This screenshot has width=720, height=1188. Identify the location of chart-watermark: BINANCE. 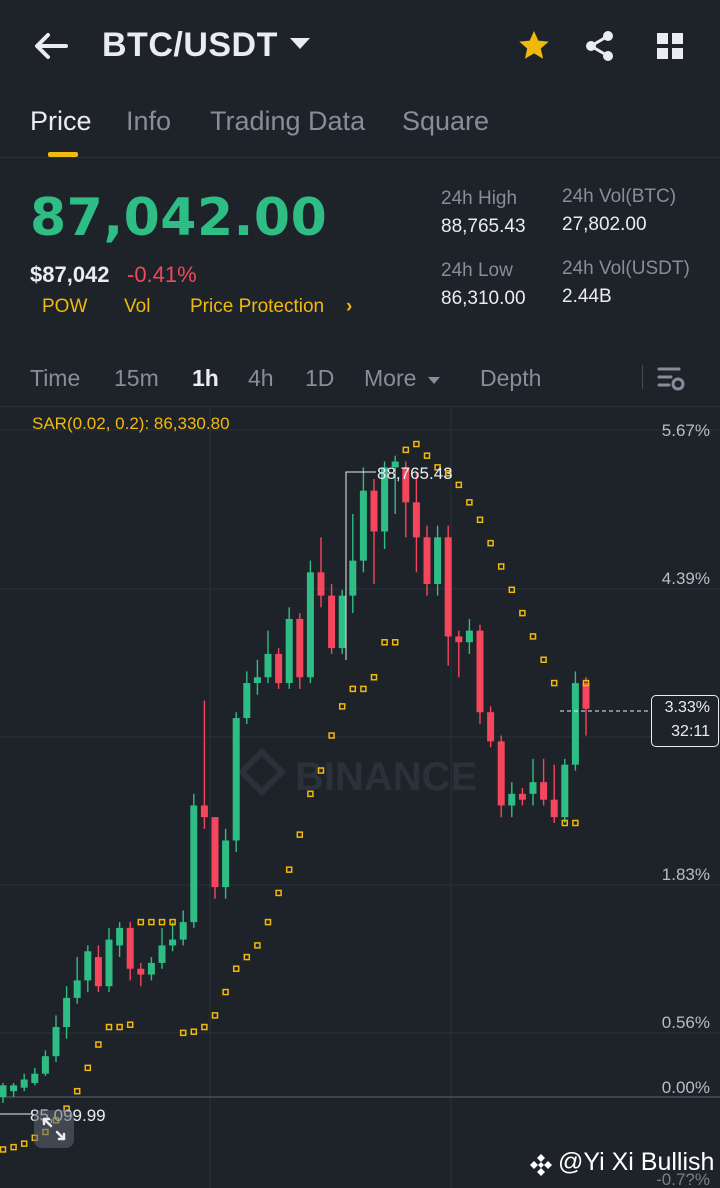
(386, 777).